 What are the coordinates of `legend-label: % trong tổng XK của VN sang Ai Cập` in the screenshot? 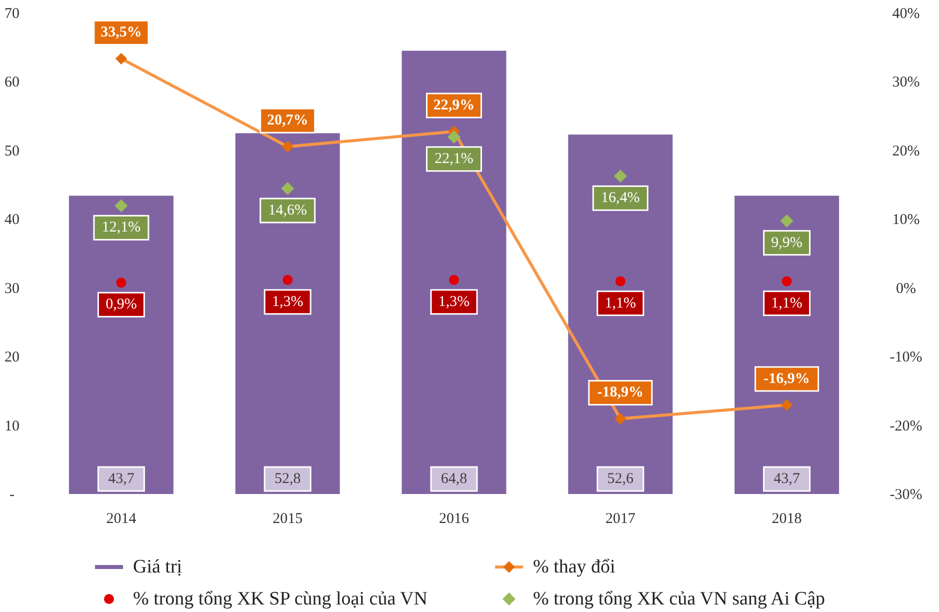 It's located at (679, 599).